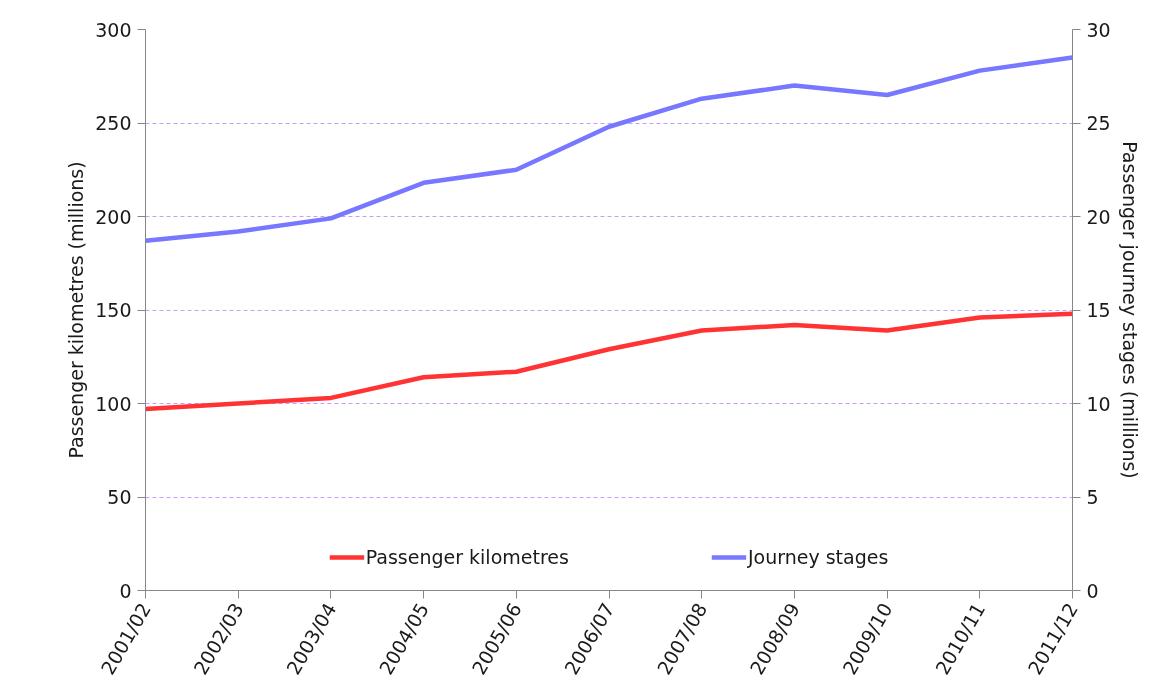  Describe the element at coordinates (1129, 310) in the screenshot. I see `y2-axis-title: Passenger journey stages (millions)` at that location.